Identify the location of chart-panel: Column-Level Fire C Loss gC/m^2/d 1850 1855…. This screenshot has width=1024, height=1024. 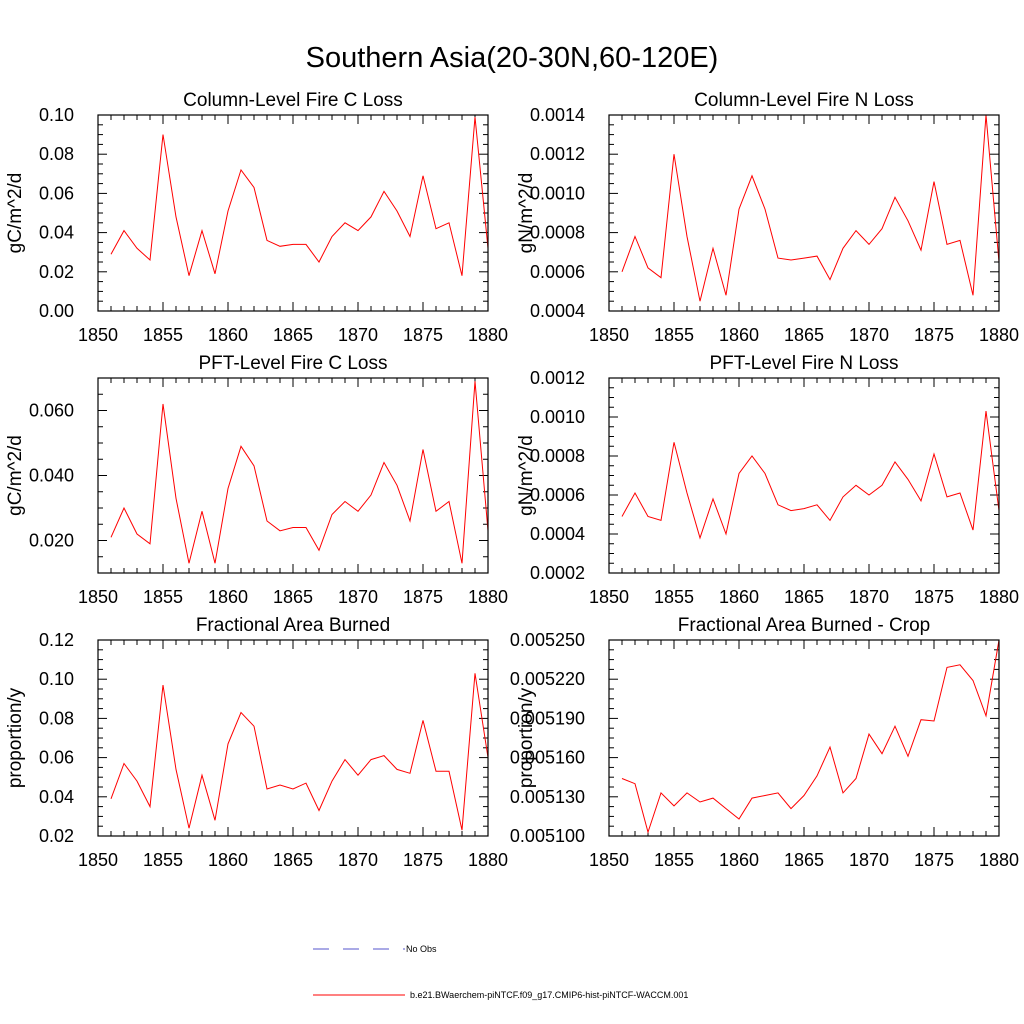
(256, 217).